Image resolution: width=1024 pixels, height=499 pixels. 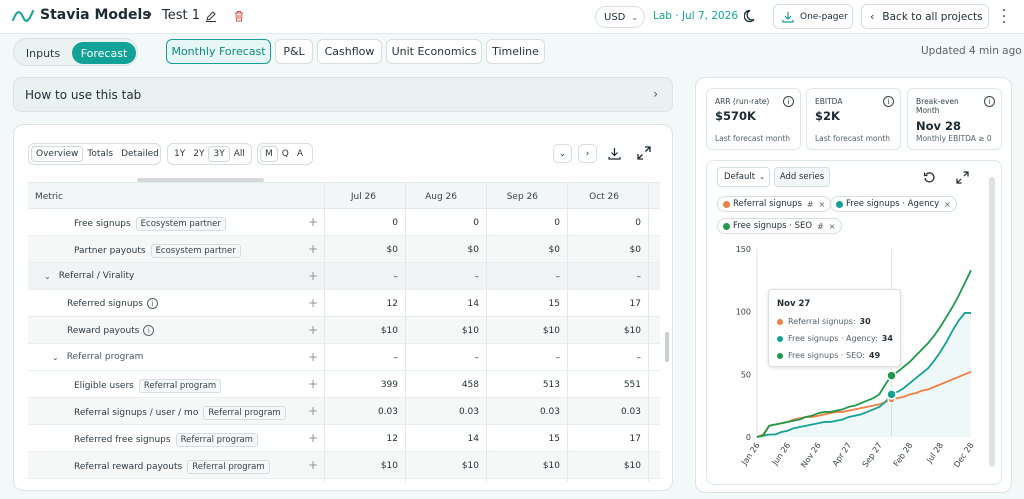 I want to click on tab-unit-economics: Unit Economics, so click(x=434, y=51).